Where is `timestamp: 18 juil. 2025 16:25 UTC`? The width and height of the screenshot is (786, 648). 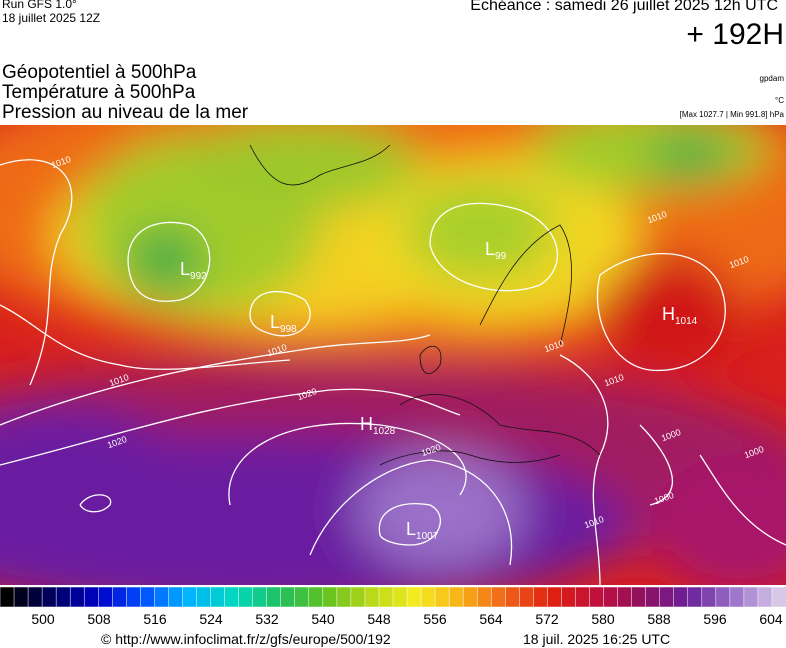
timestamp: 18 juil. 2025 16:25 UTC is located at coordinates (597, 639).